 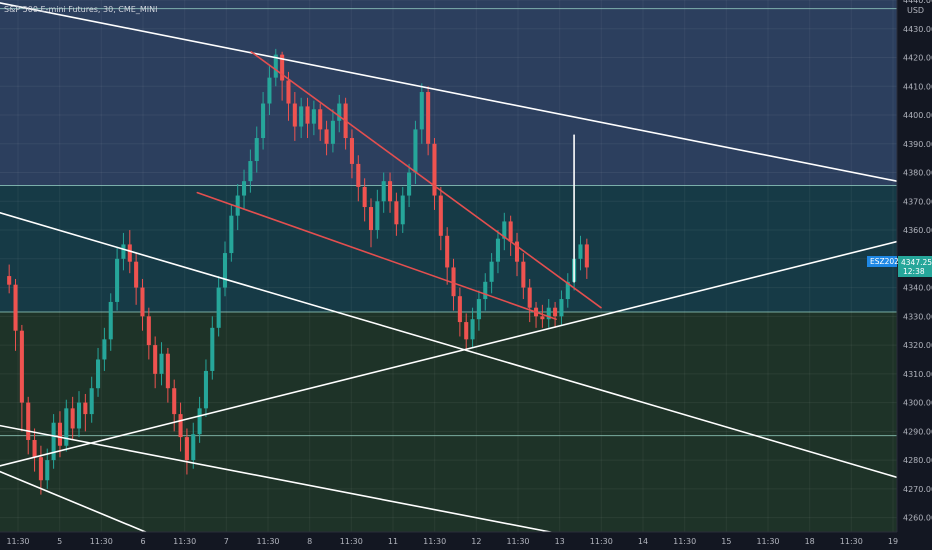 I want to click on price-tick-12: 4380.00, so click(x=917, y=173).